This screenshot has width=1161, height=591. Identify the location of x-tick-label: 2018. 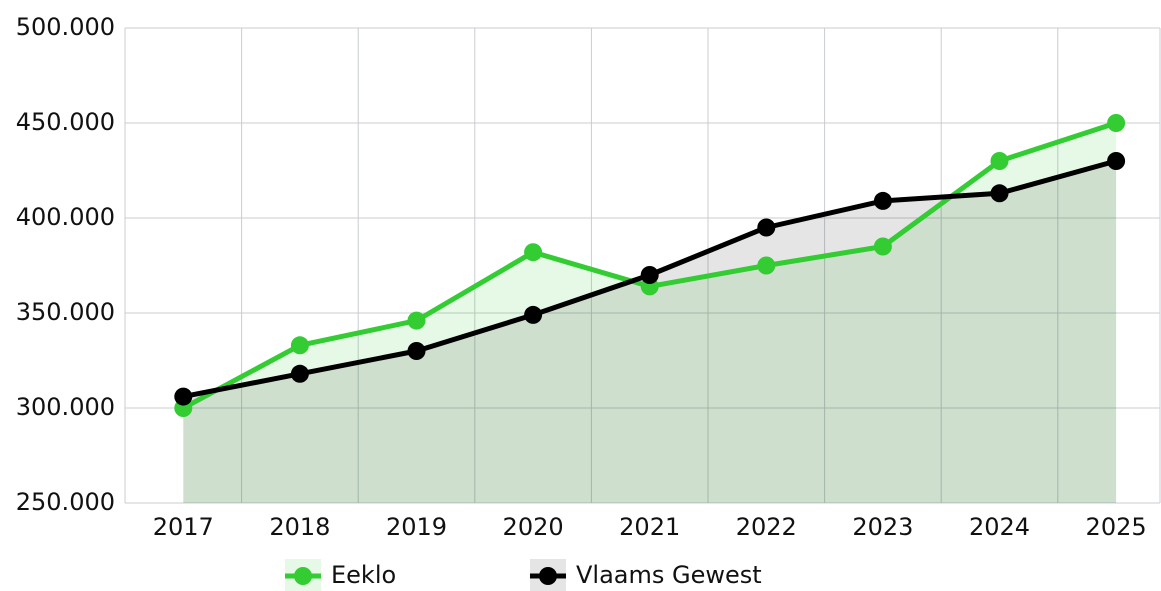
(299, 527).